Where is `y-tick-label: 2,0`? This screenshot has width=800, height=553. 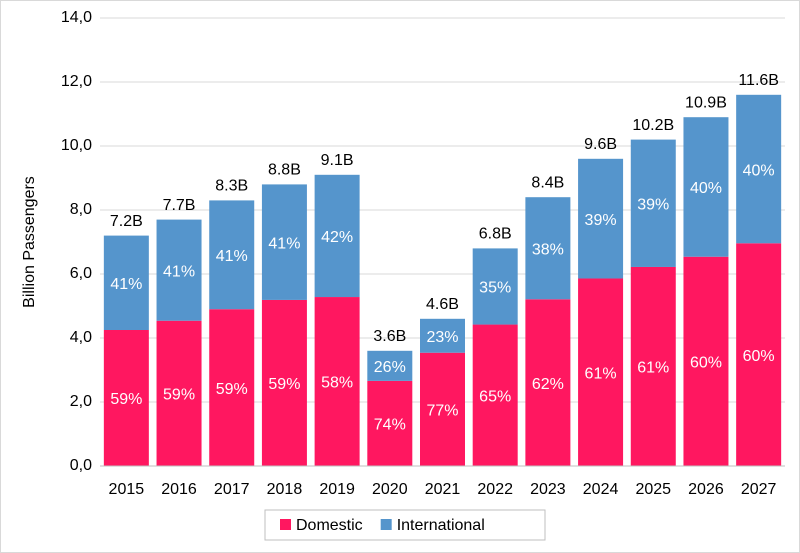
y-tick-label: 2,0 is located at coordinates (81, 401).